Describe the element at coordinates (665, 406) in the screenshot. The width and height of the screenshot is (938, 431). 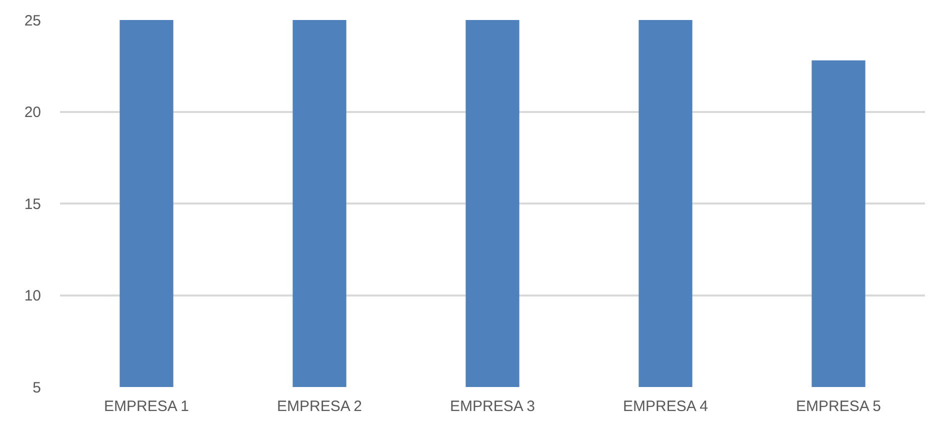
I see `x-tick-label: EMPRESA 4` at that location.